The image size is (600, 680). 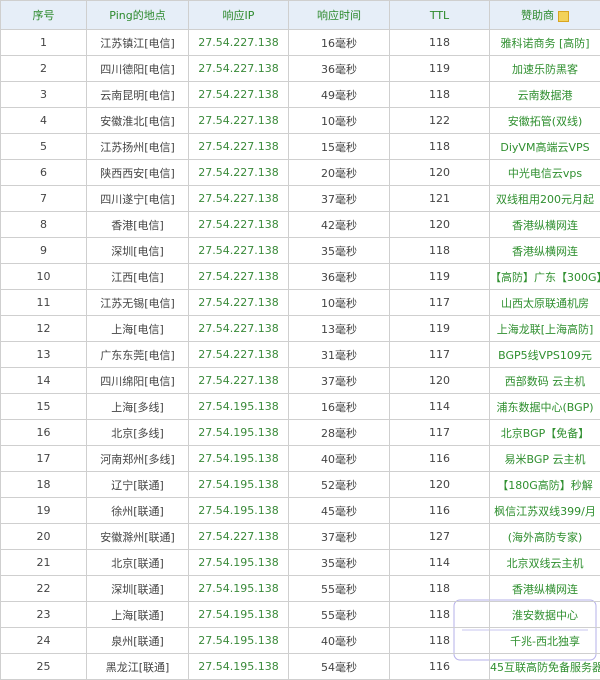 I want to click on row-location: 江苏镇江[电信], so click(x=138, y=43).